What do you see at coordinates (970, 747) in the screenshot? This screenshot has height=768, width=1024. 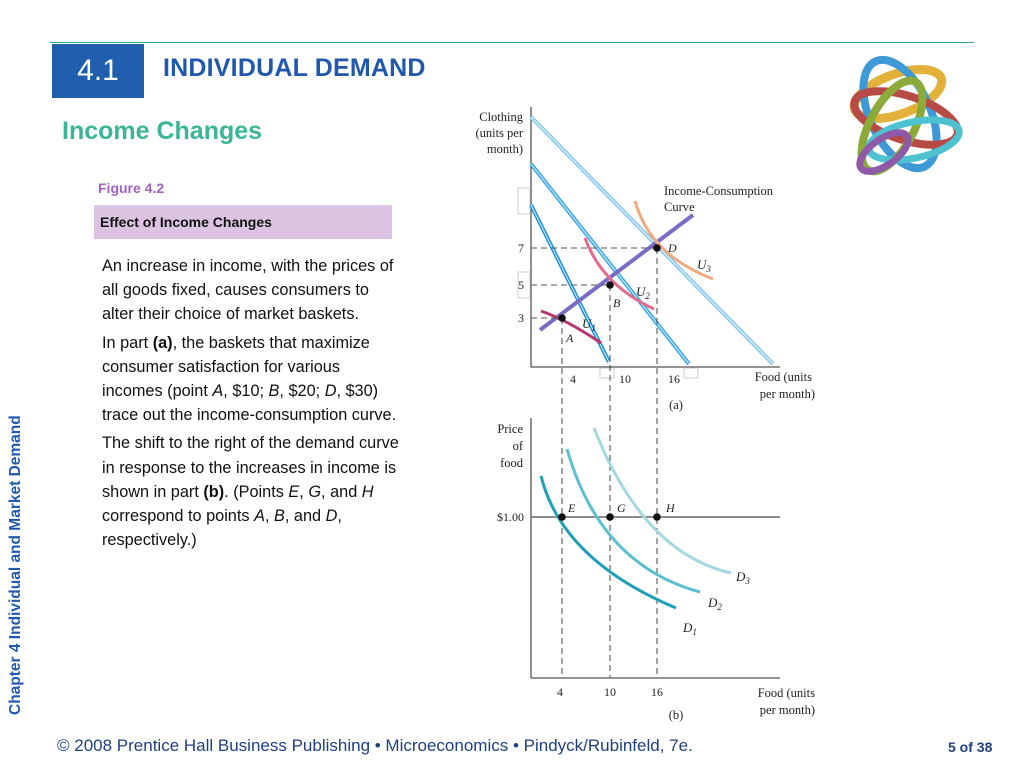 I see `page-number: 5 of 38` at bounding box center [970, 747].